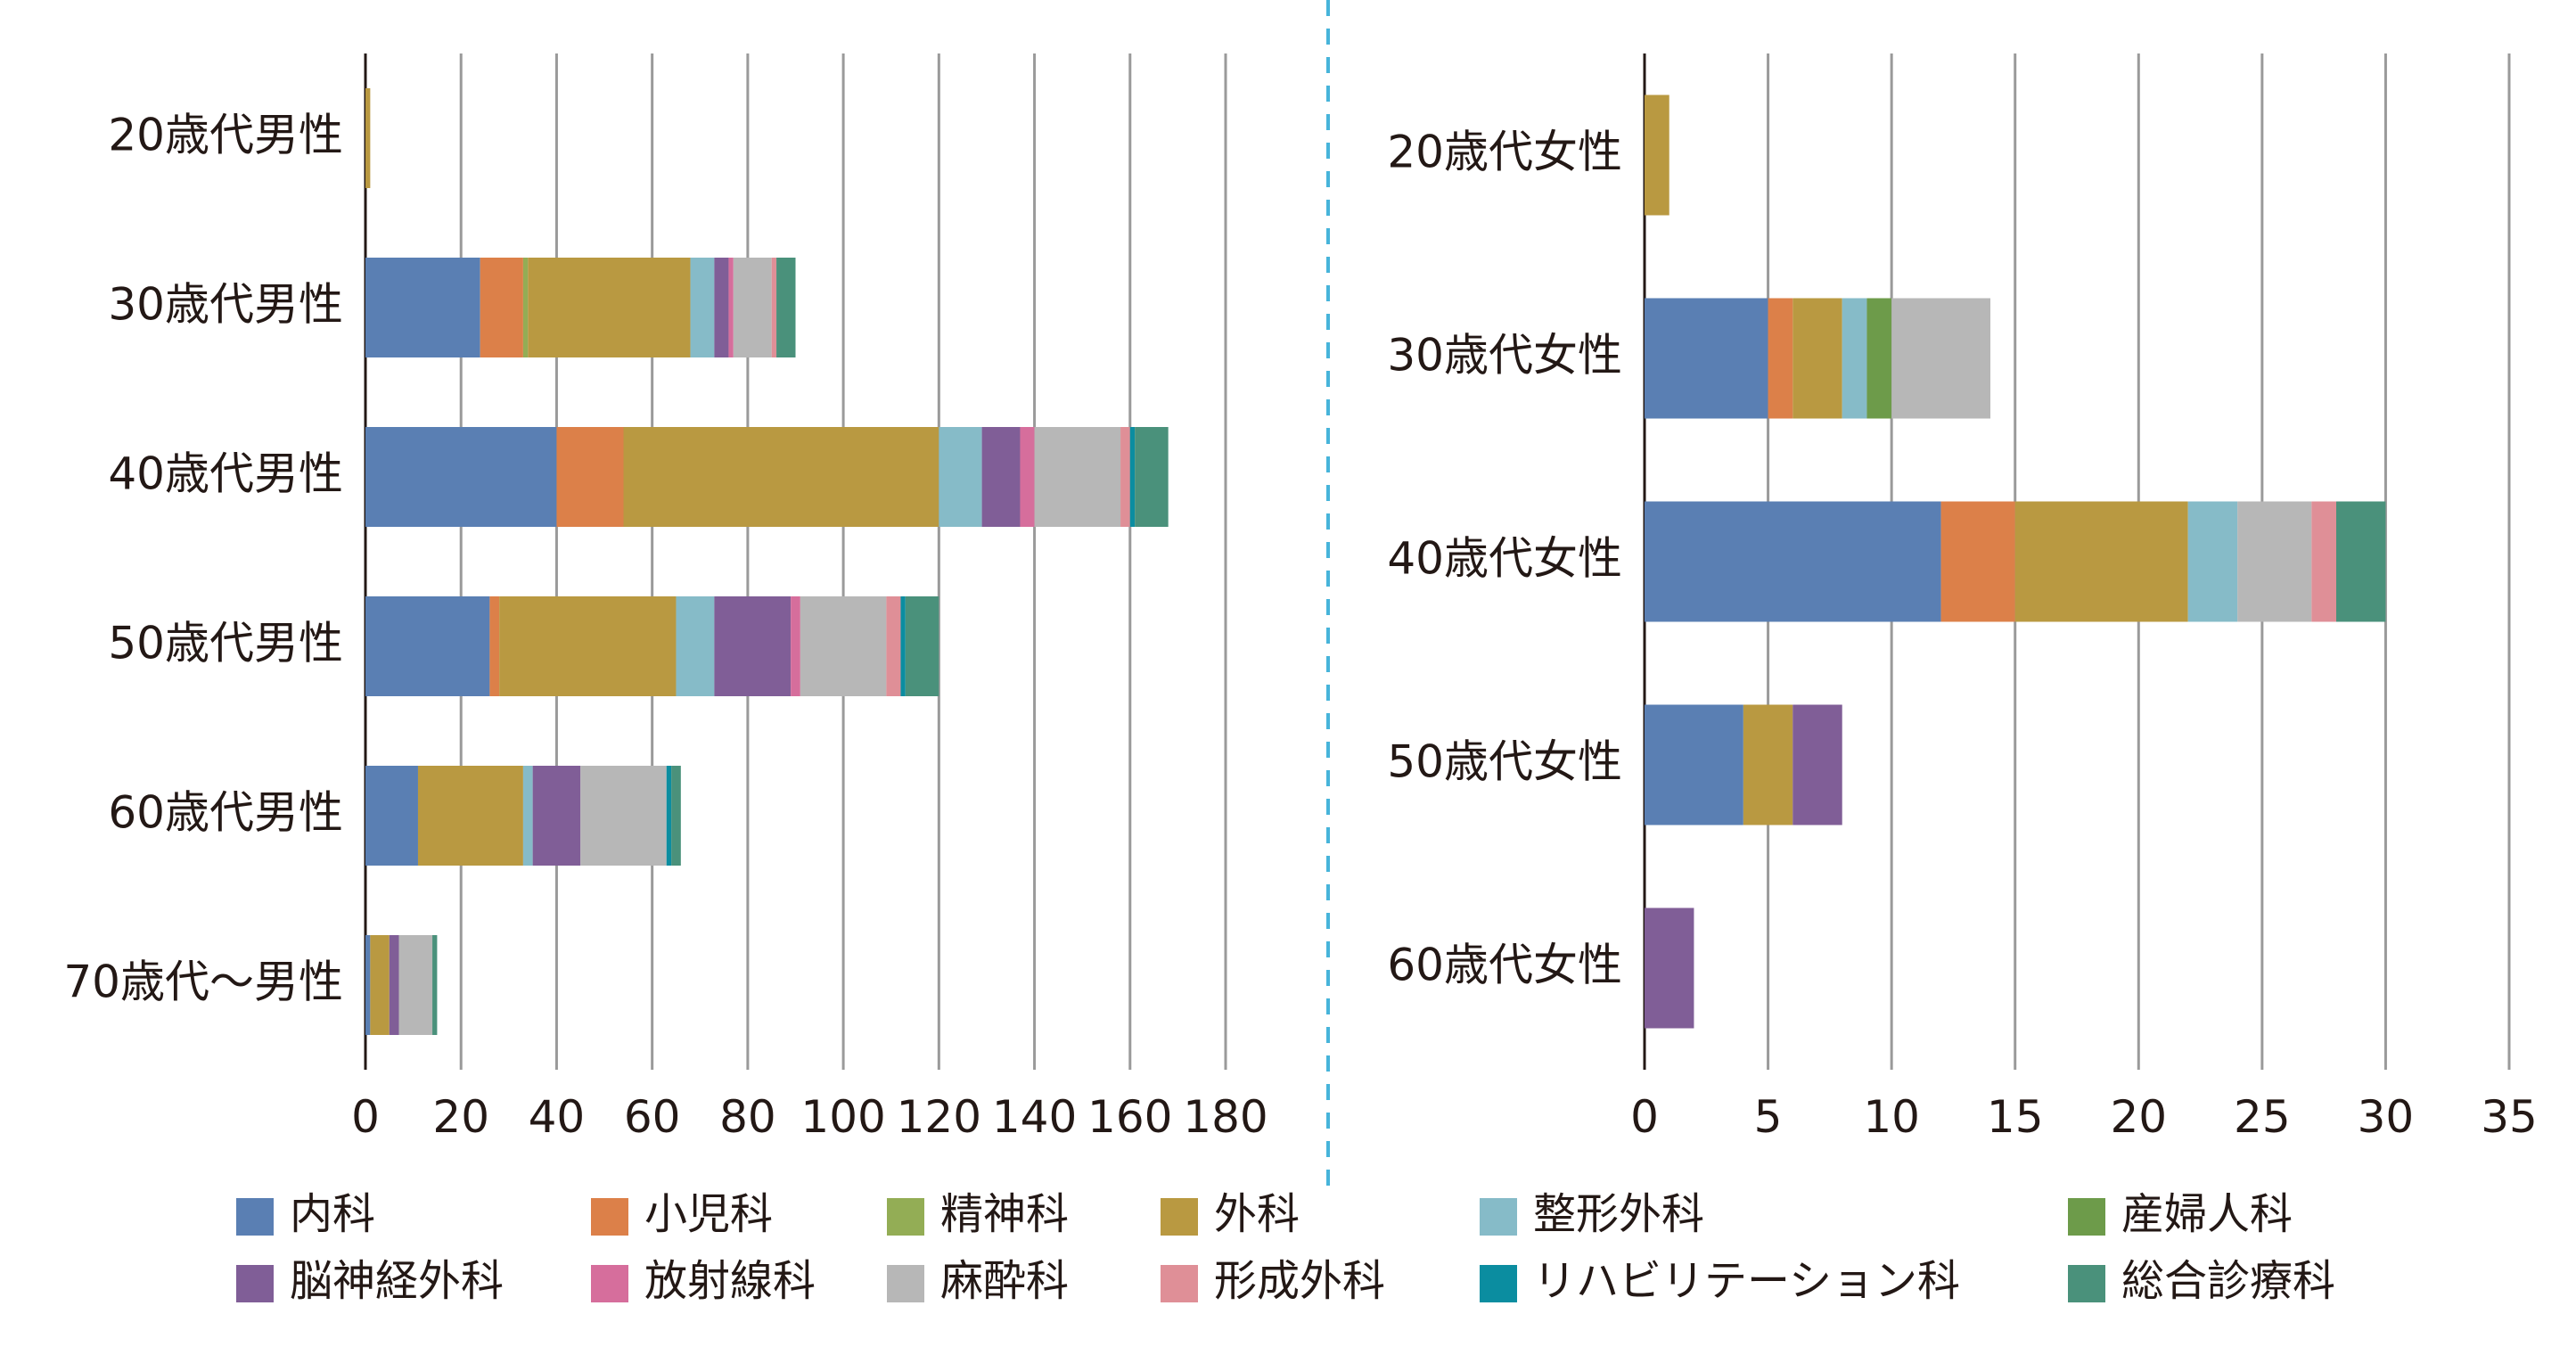 This screenshot has height=1355, width=2576. Describe the element at coordinates (225, 305) in the screenshot. I see `category-label: 30歳代男性` at that location.